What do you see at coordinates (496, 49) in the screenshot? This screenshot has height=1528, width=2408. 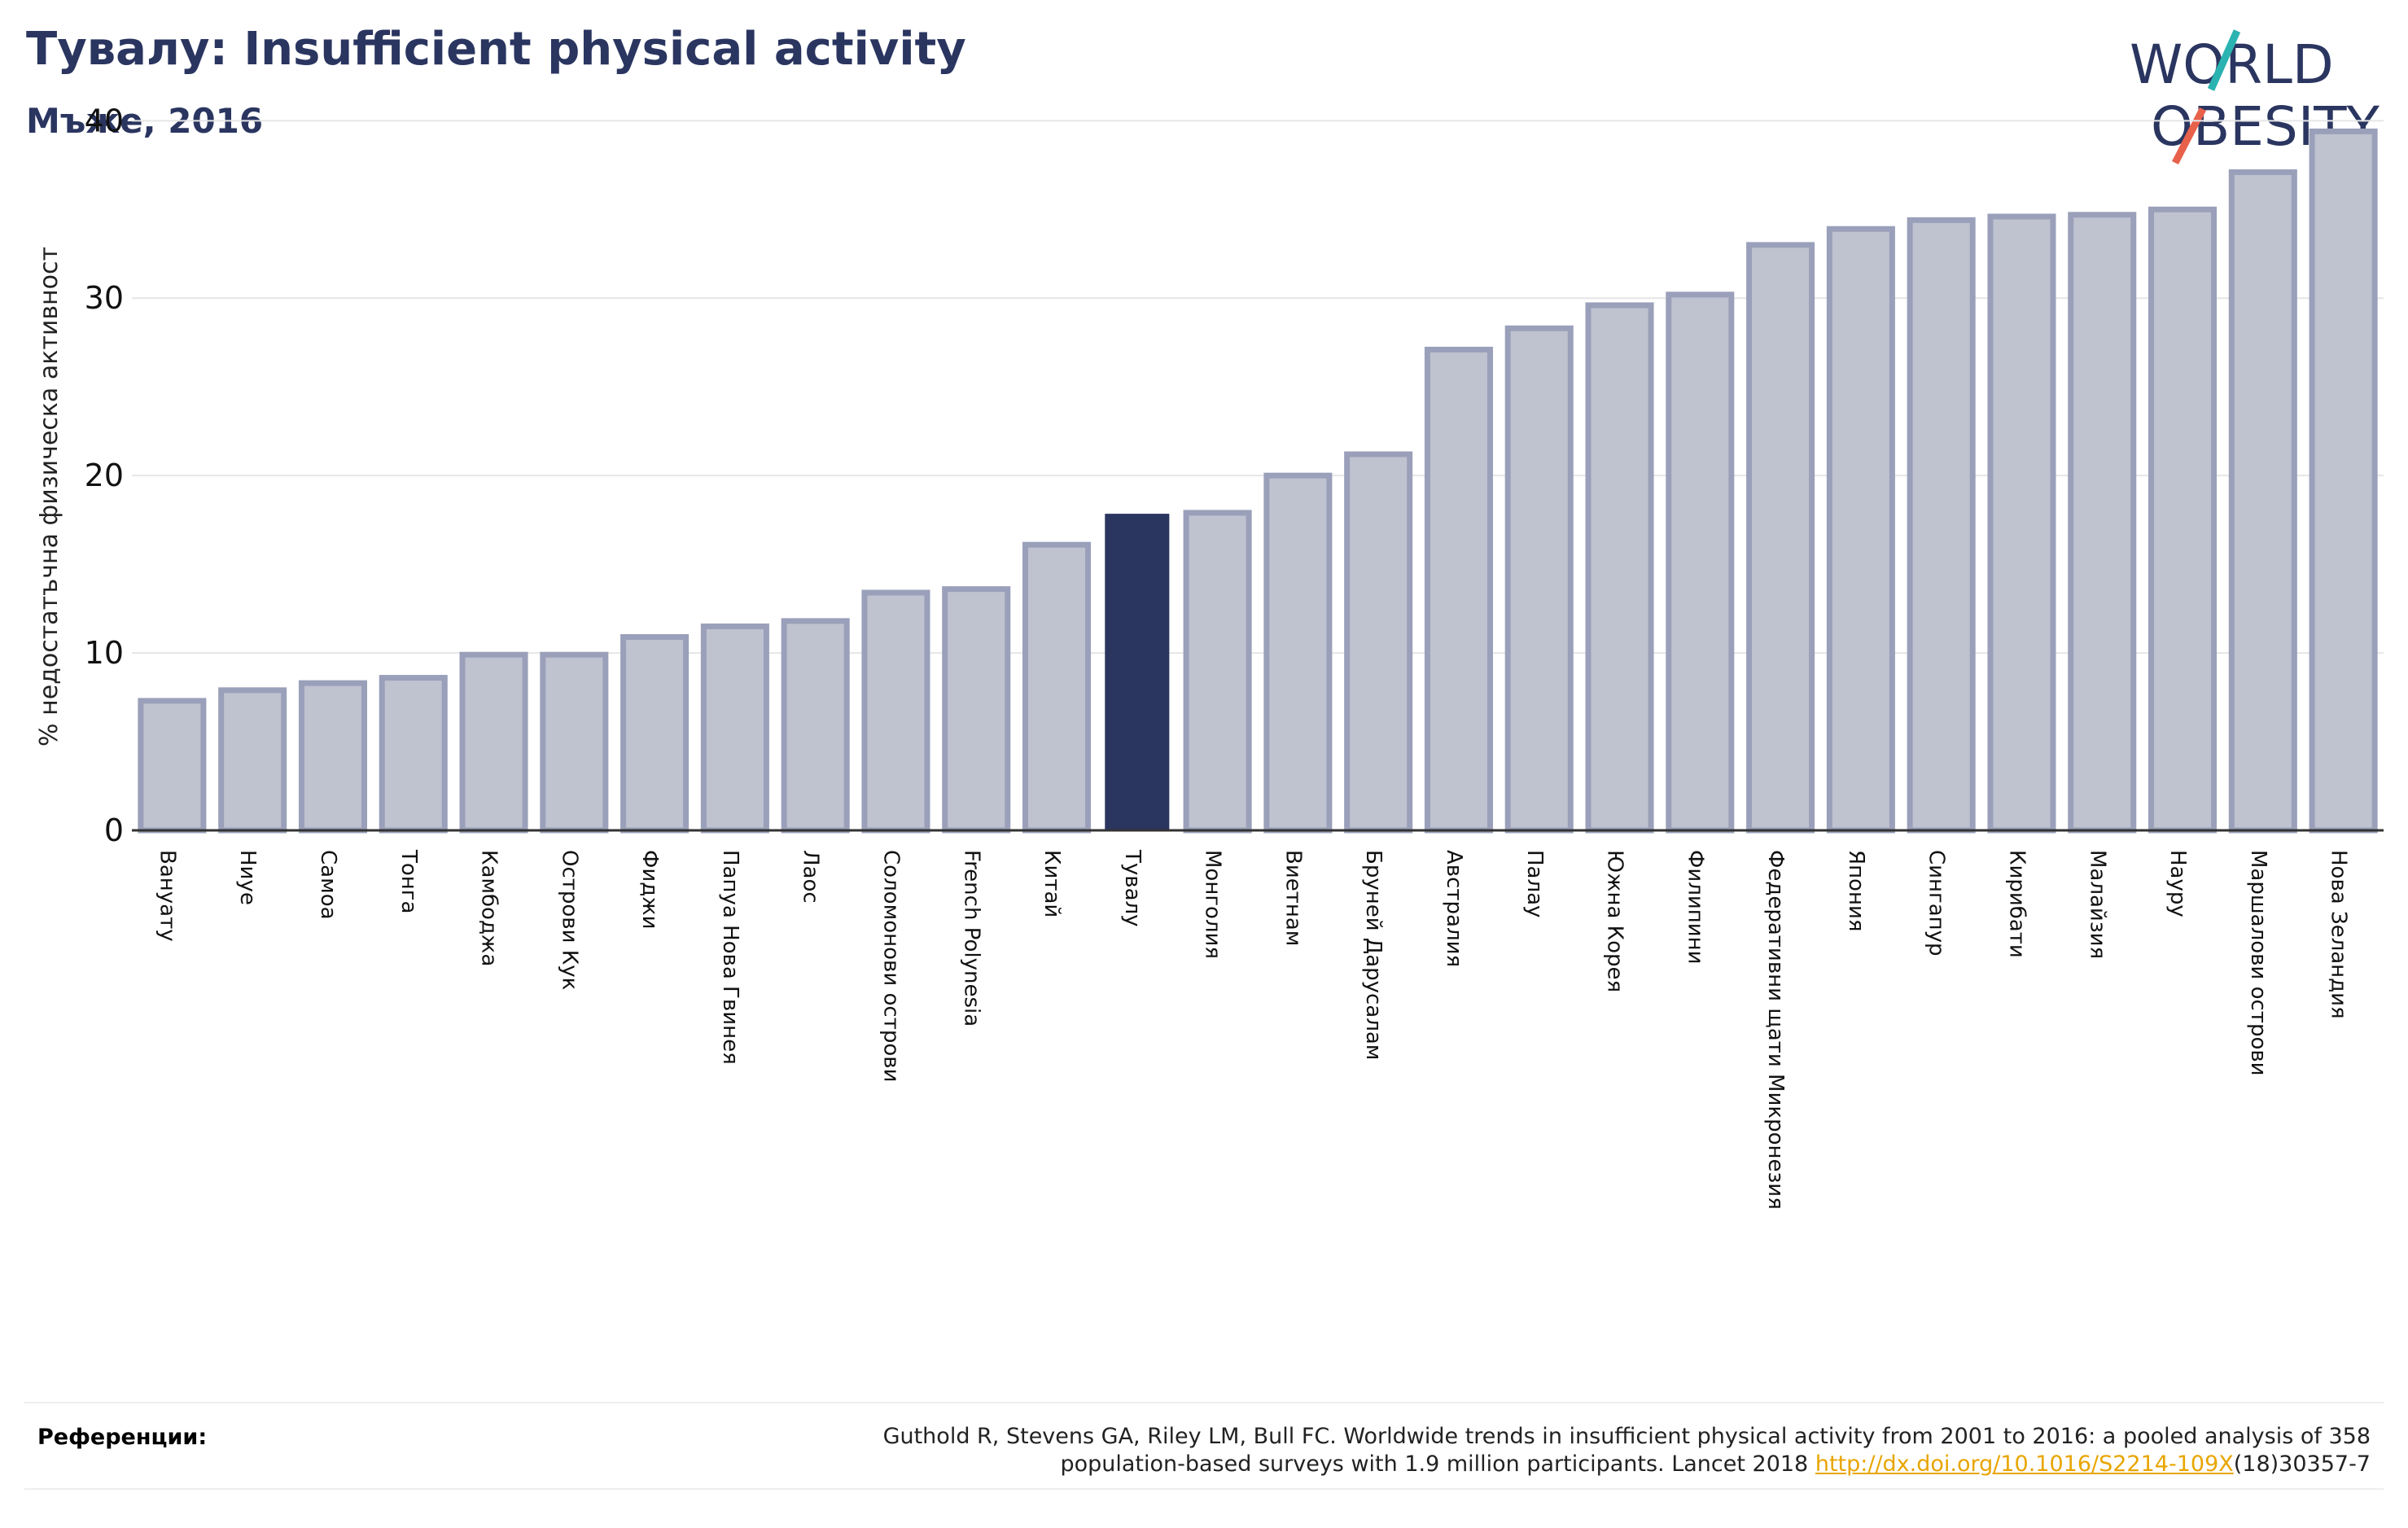 I see `chart-title: Тувалу: Insufficient physical activity` at bounding box center [496, 49].